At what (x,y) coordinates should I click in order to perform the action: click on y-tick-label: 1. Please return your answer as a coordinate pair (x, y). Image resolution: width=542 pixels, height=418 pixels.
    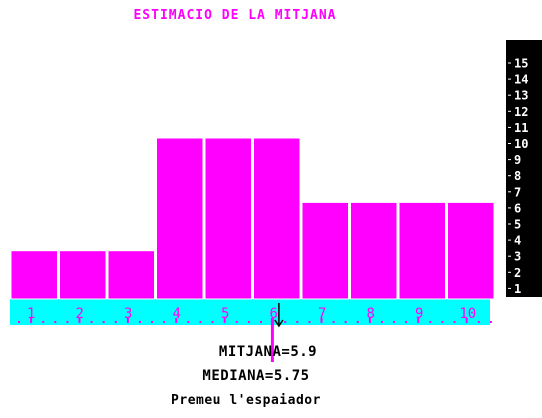
    Looking at the image, I should click on (517, 289).